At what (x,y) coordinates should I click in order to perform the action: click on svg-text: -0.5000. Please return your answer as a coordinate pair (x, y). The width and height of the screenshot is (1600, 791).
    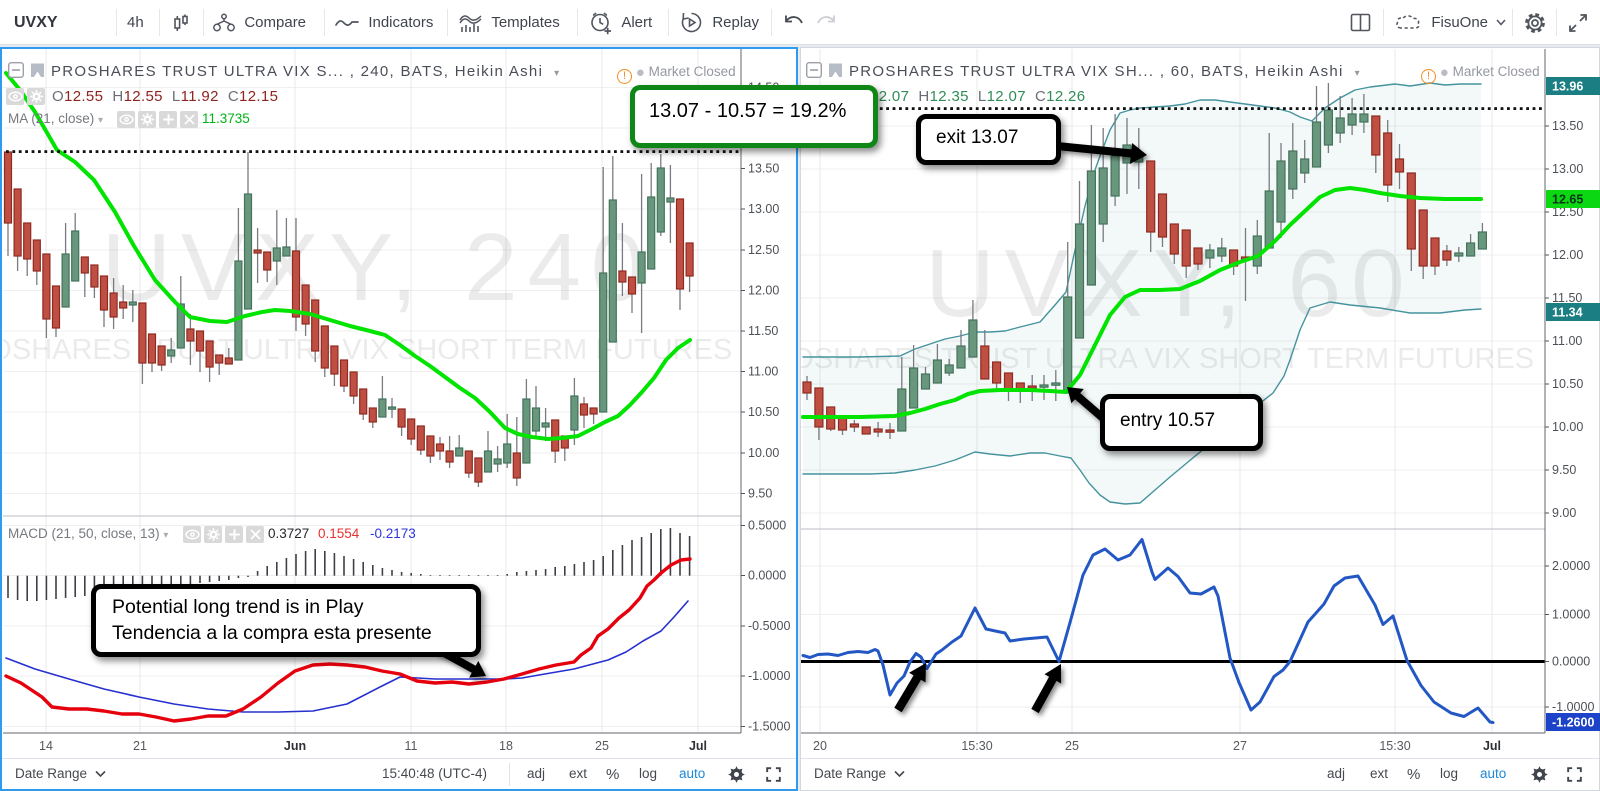
    Looking at the image, I should click on (769, 626).